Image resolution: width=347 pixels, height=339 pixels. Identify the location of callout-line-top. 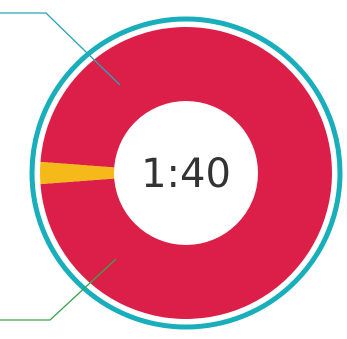
(60, 49).